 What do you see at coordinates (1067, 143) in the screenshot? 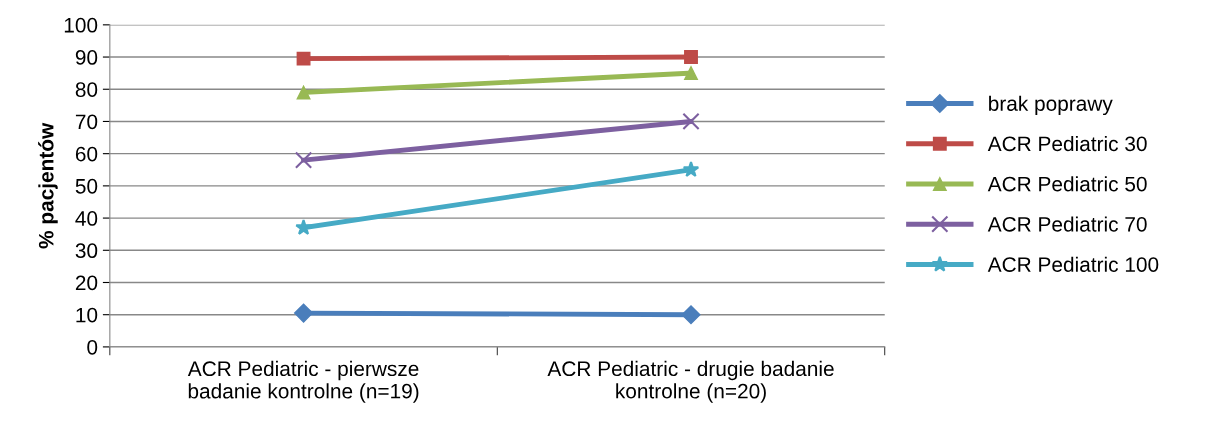
I see `legend-label: ACR Pediatric 30` at bounding box center [1067, 143].